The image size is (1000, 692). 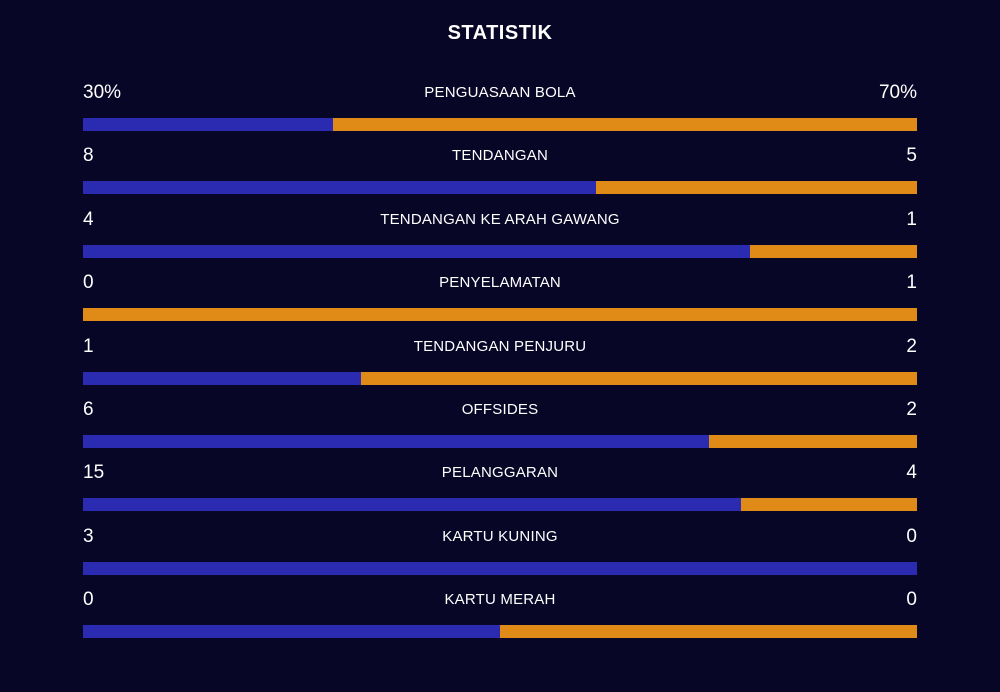 What do you see at coordinates (88, 346) in the screenshot?
I see `home-value: 1` at bounding box center [88, 346].